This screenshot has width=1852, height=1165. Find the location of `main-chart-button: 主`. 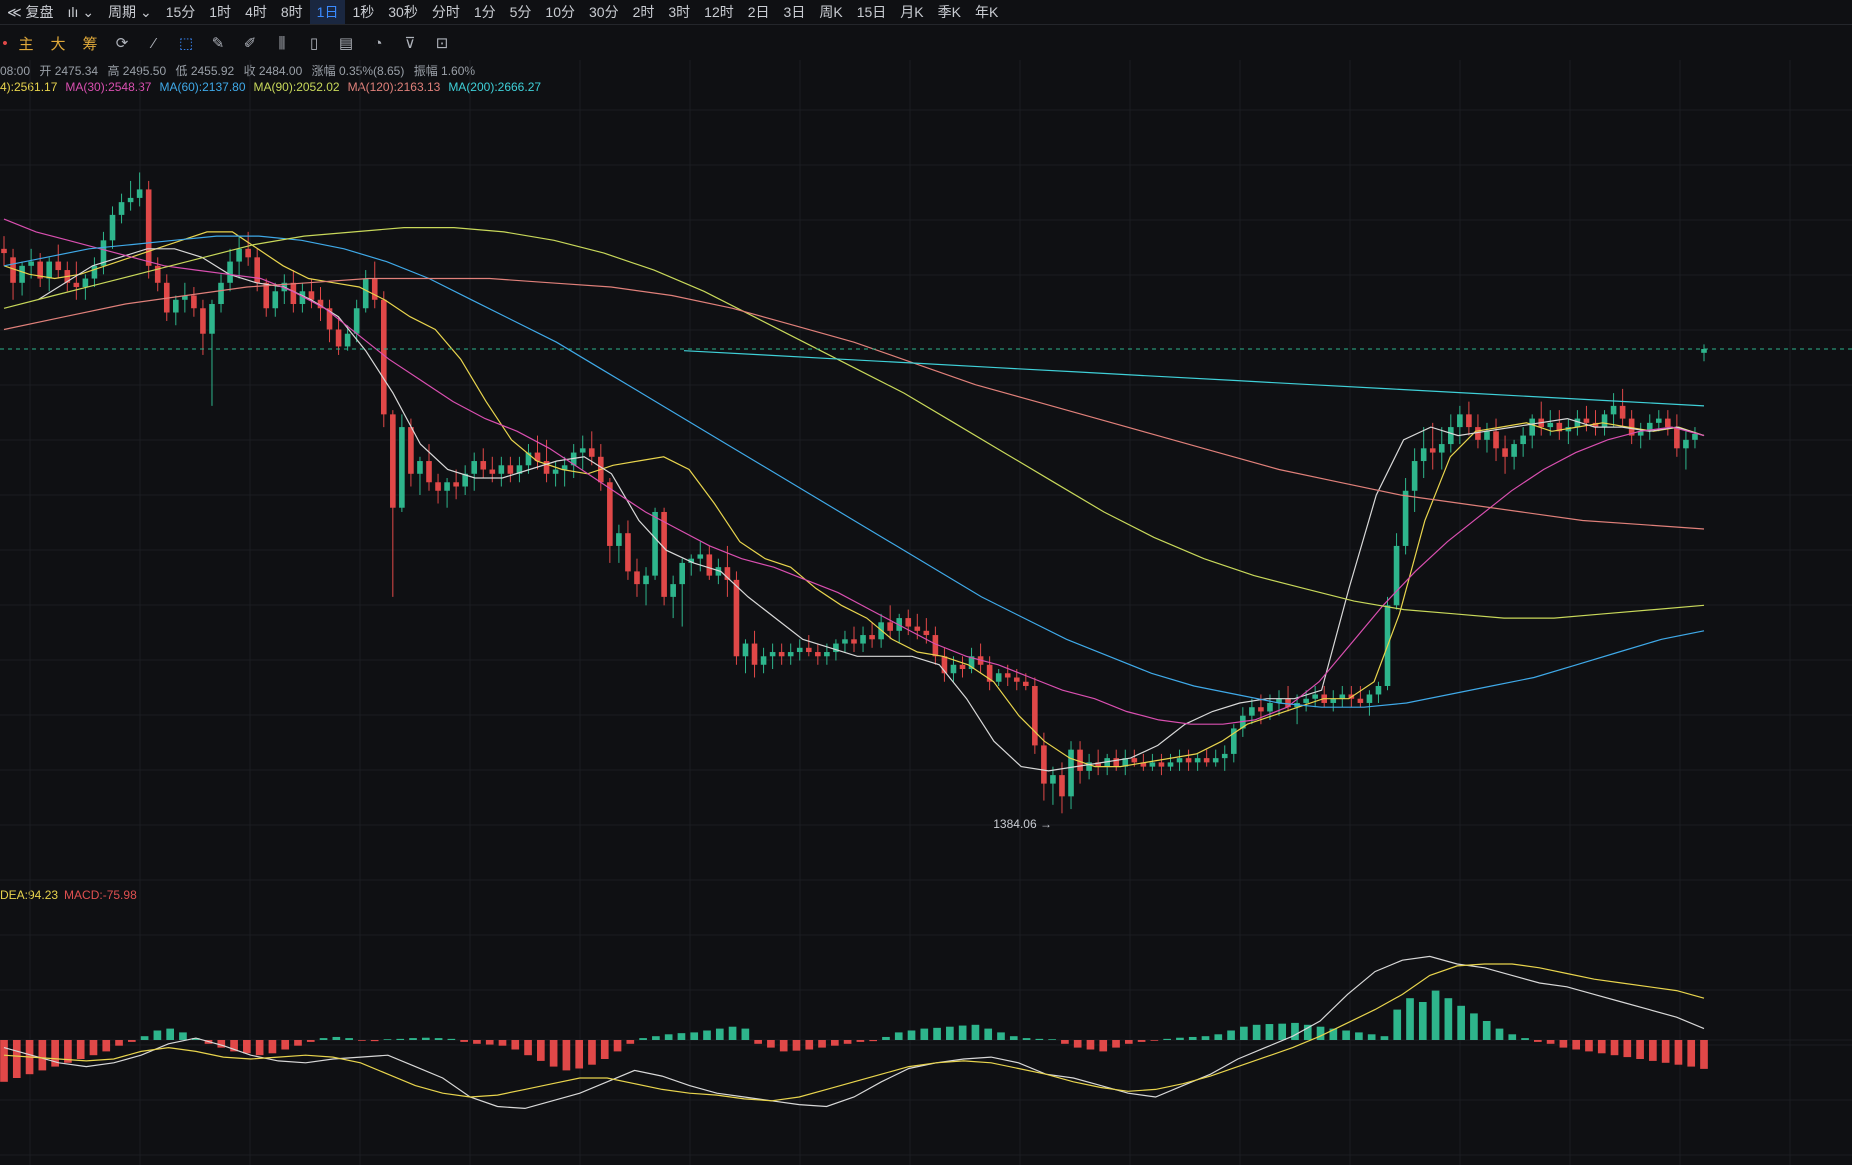

main-chart-button: 主 is located at coordinates (26, 44).